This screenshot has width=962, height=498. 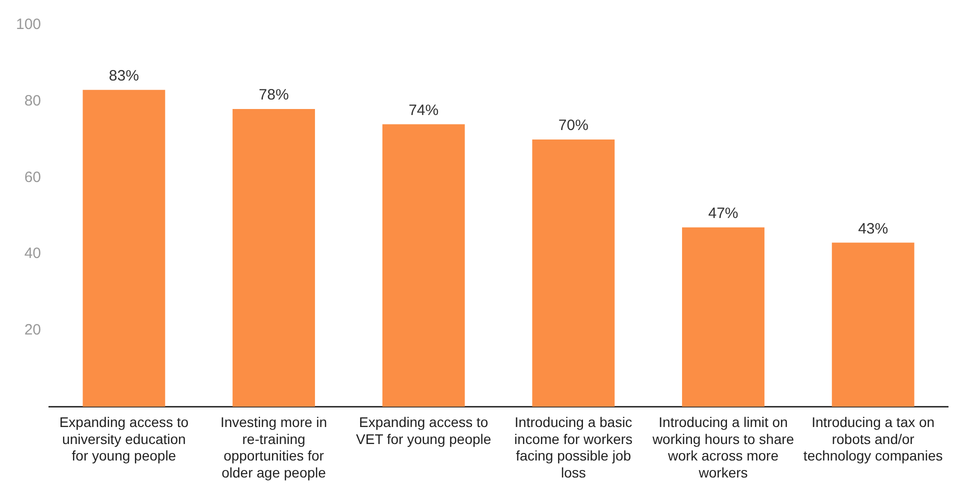 What do you see at coordinates (29, 25) in the screenshot?
I see `y-tick-label: 100` at bounding box center [29, 25].